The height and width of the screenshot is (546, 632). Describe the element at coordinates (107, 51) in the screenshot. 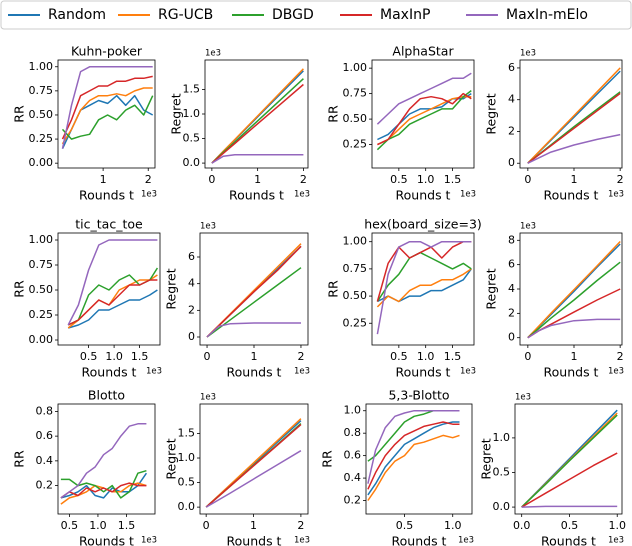

I see `chart-title: Kuhn-poker` at that location.